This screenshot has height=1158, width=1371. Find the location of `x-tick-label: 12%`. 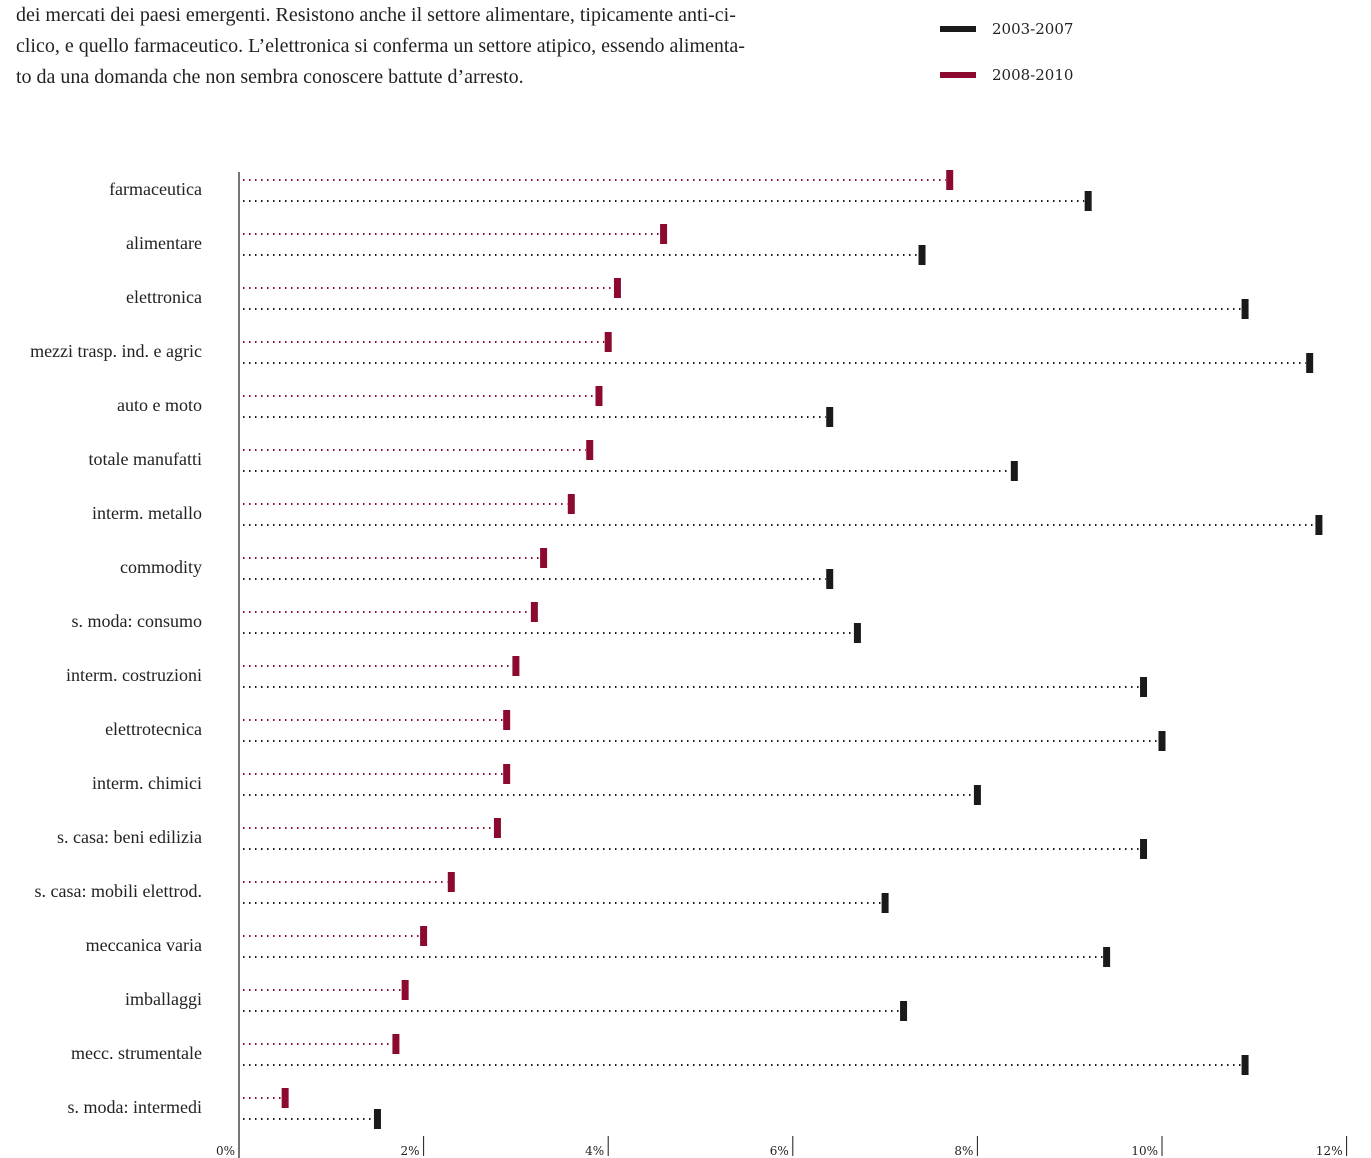

x-tick-label: 12% is located at coordinates (1329, 1151).